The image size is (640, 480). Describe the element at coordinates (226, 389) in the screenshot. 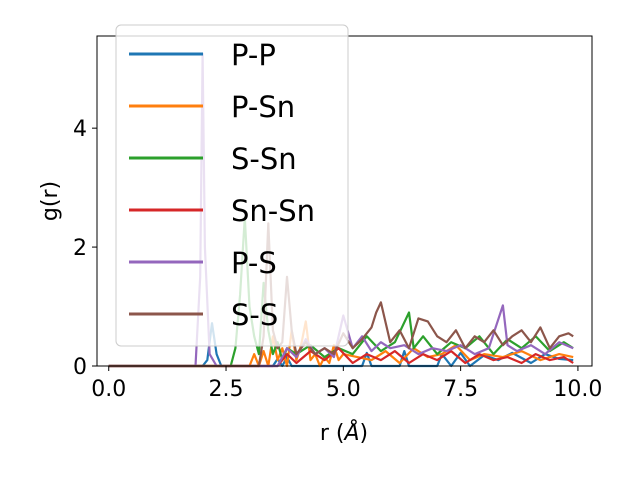

I see `x-tick-label: 2.5` at that location.